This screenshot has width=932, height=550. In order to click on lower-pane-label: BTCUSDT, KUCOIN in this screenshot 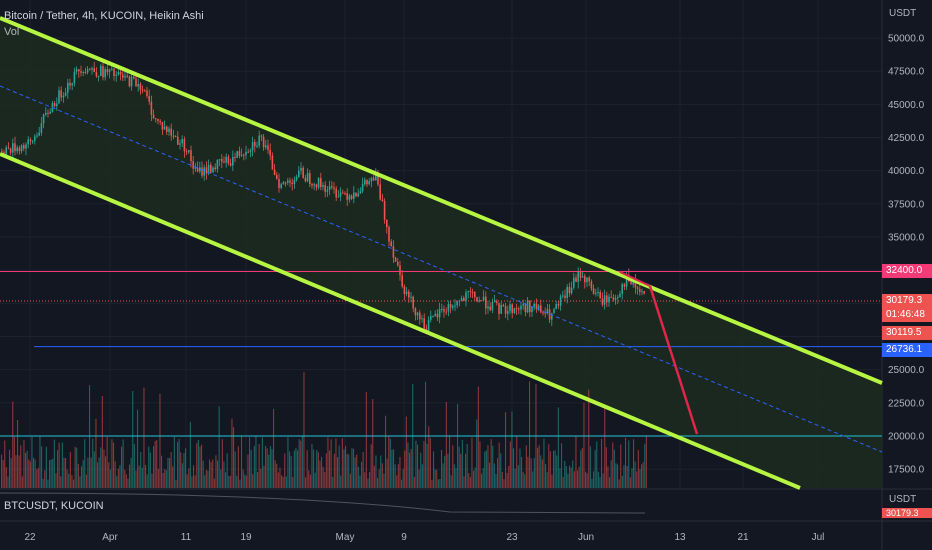, I will do `click(54, 506)`.